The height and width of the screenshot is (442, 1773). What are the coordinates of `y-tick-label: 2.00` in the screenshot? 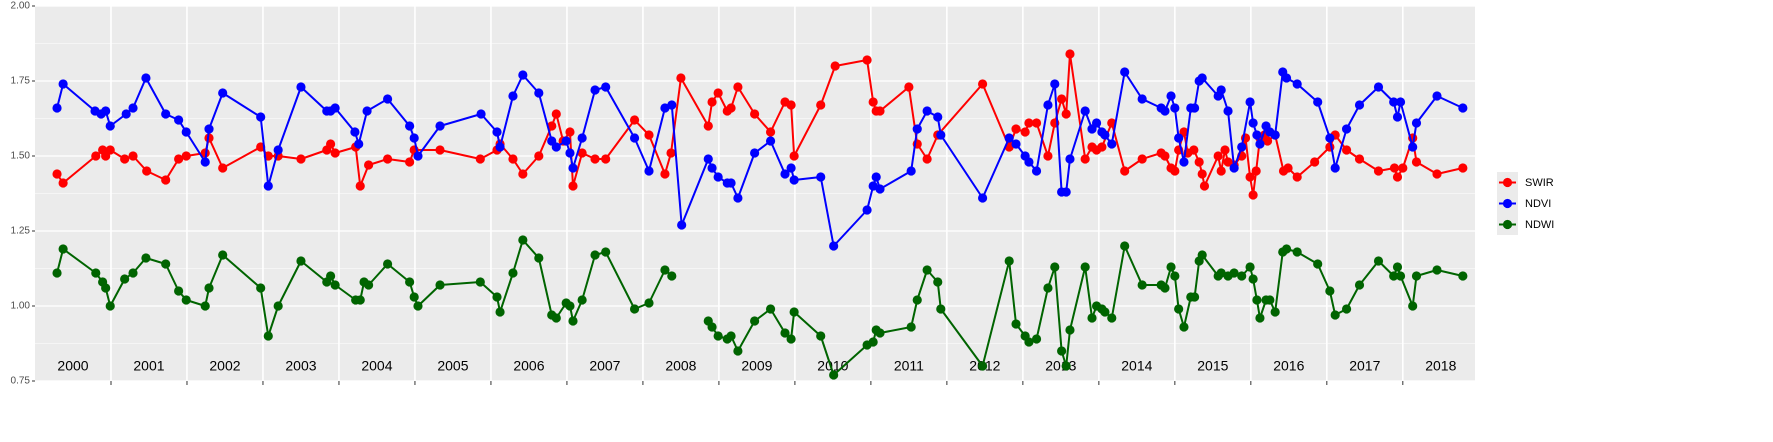 It's located at (21, 6).